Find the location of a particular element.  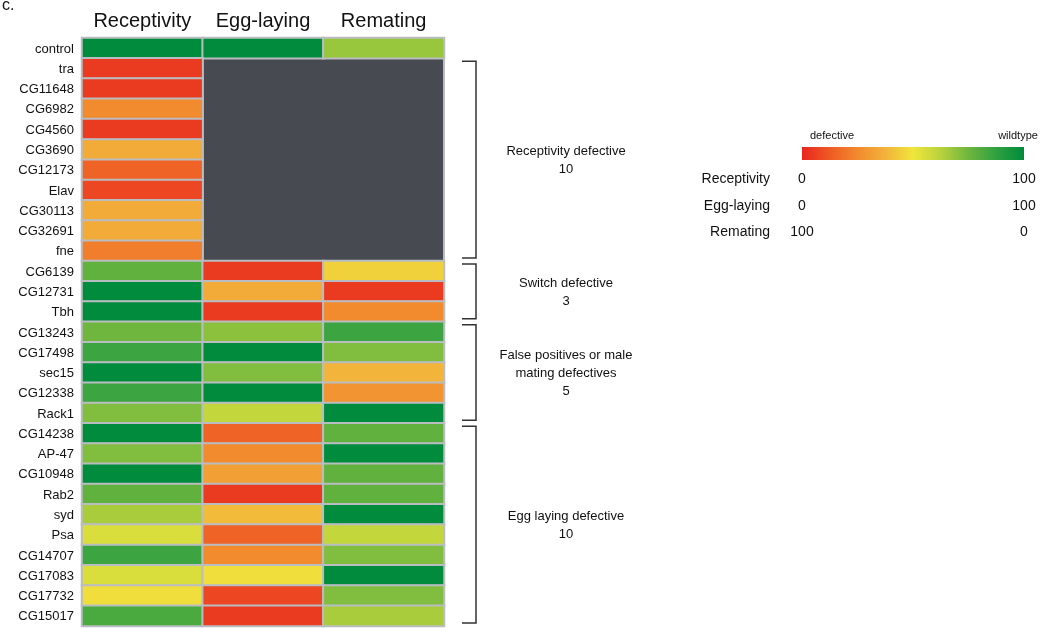

text: Remating is located at coordinates (740, 231).